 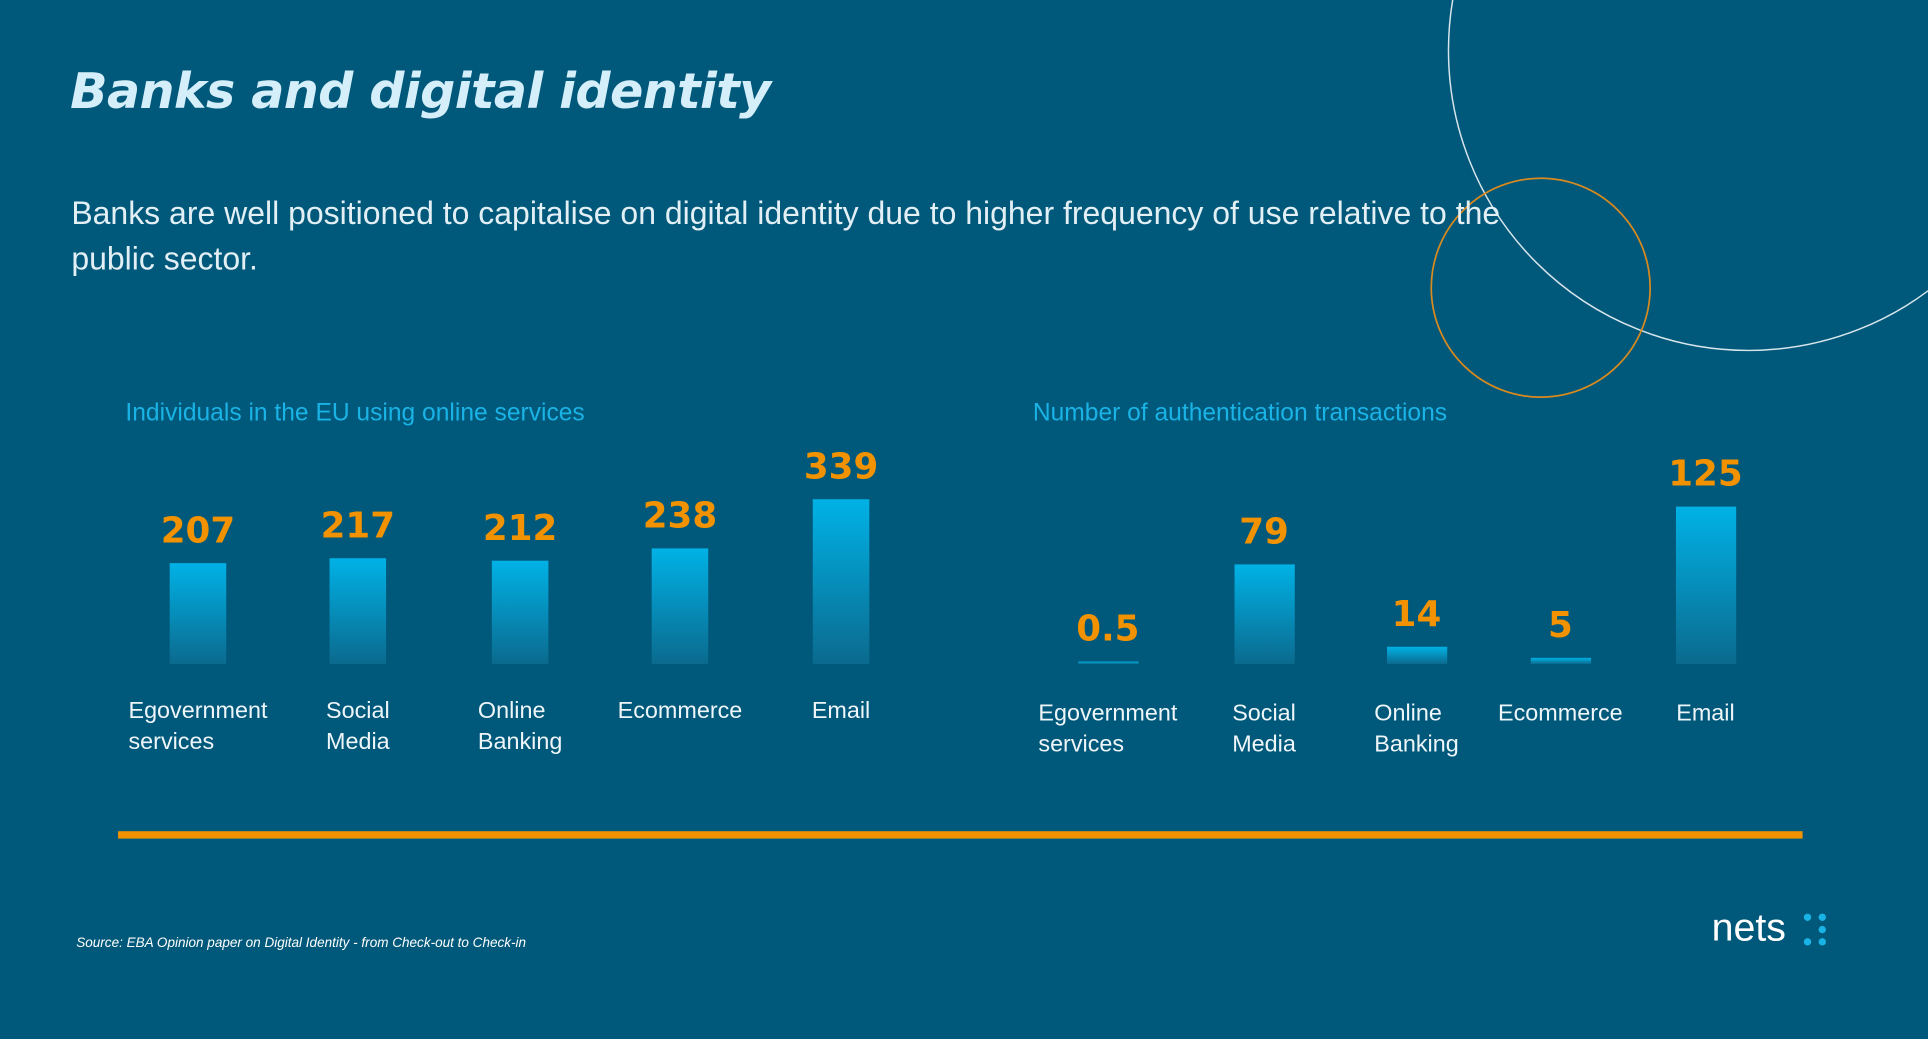 What do you see at coordinates (1108, 628) in the screenshot?
I see `value-label: 0.5` at bounding box center [1108, 628].